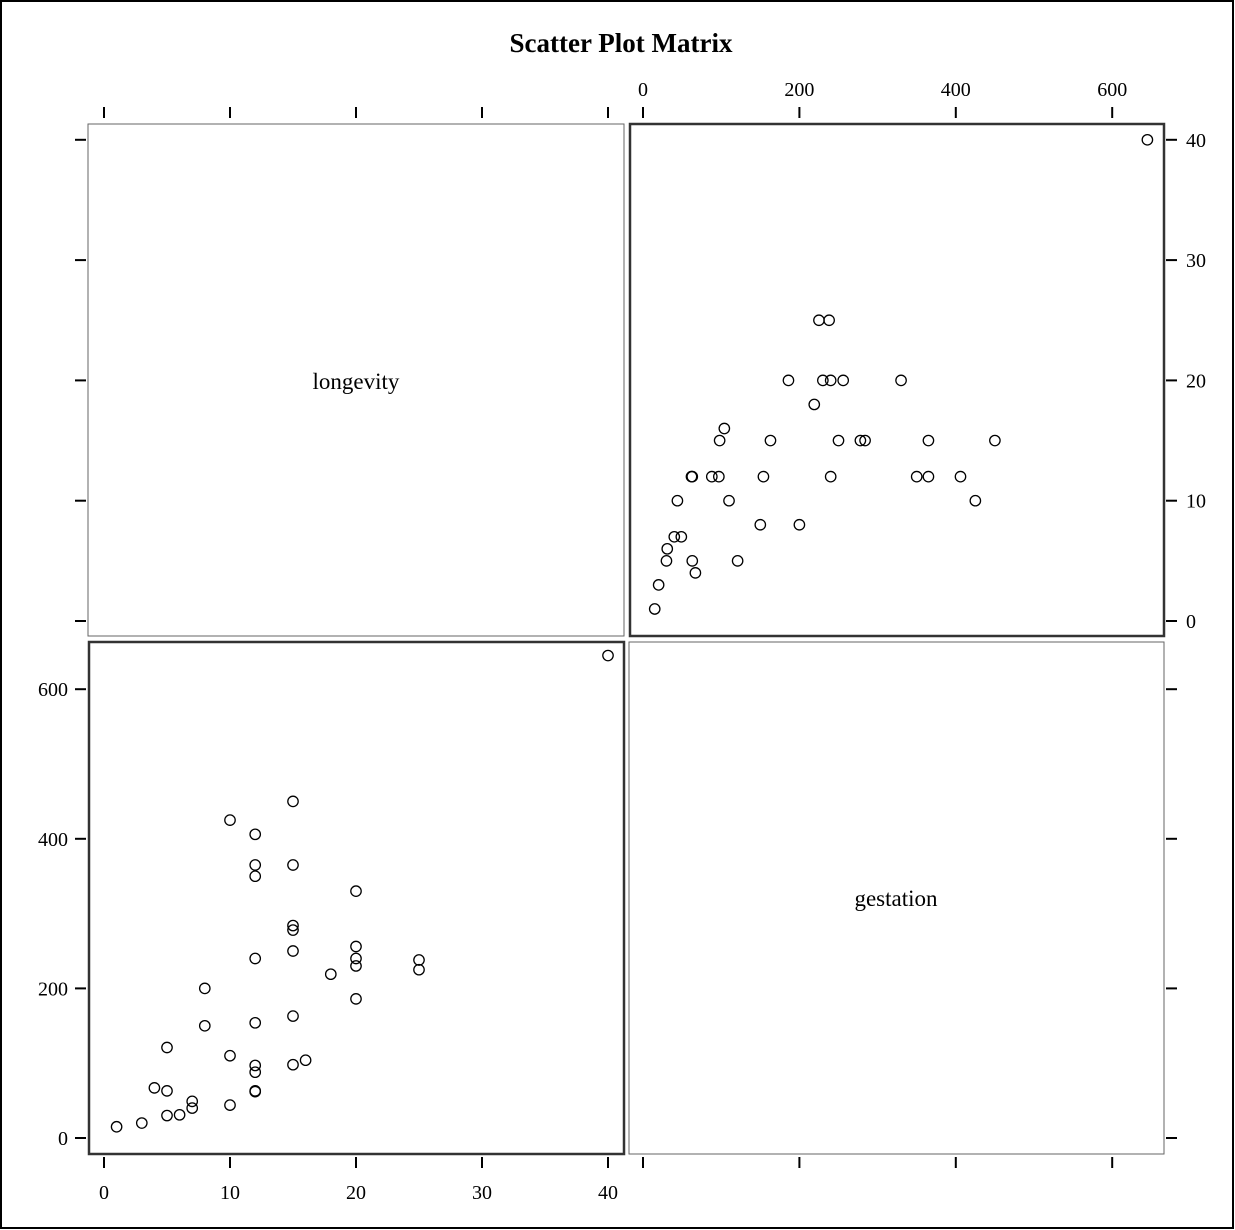  What do you see at coordinates (63, 1139) in the screenshot?
I see `left-bottom-y-tick-label: 0` at bounding box center [63, 1139].